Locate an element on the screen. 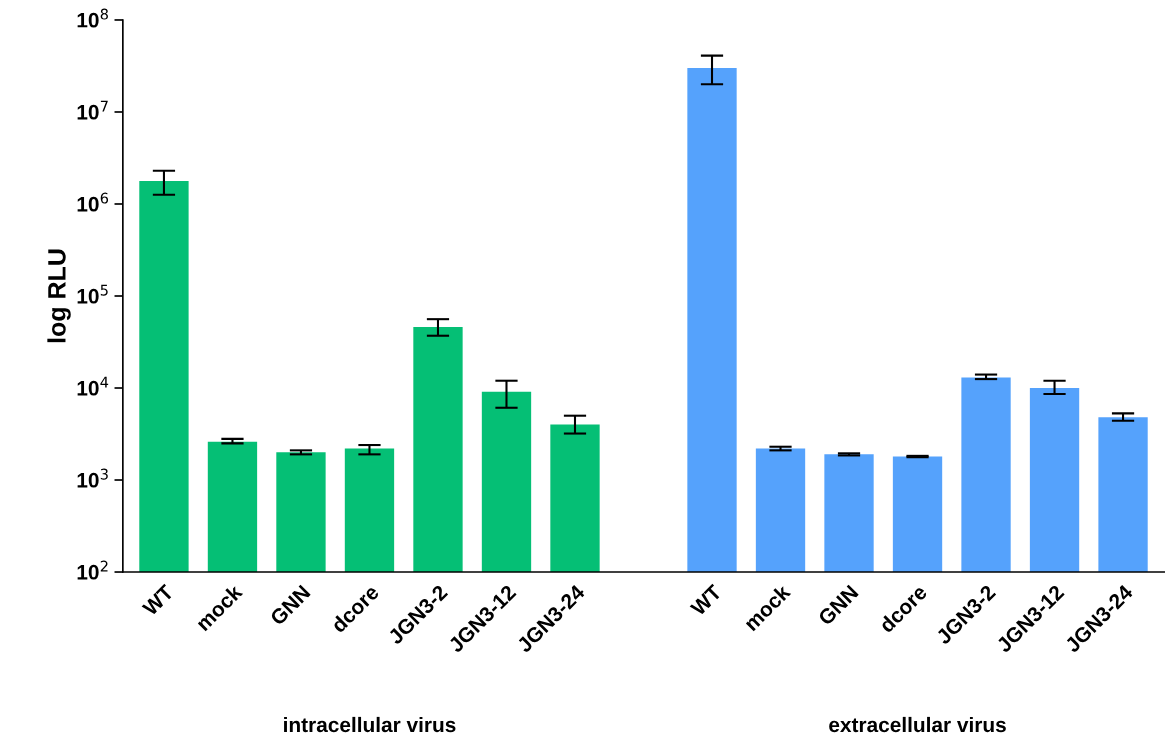 This screenshot has width=1170, height=740. y-tick-label: 10$^{7}$ is located at coordinates (92, 110).